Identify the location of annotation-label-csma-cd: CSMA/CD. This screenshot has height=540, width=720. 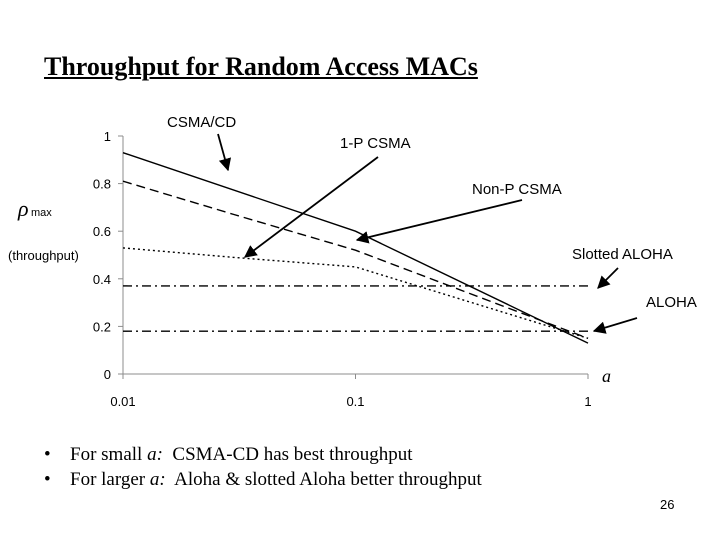
(201, 122).